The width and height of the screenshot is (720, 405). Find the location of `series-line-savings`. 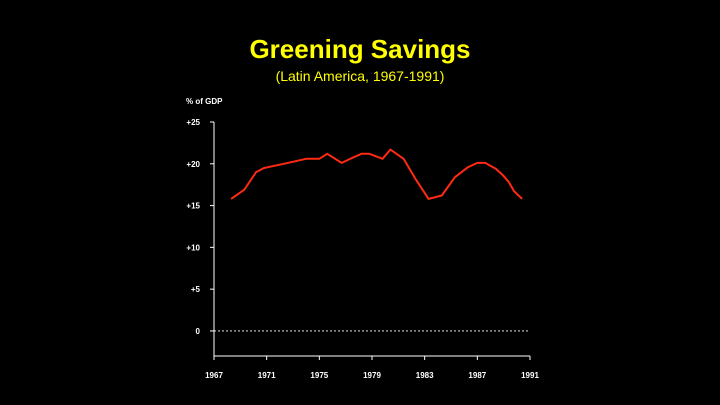

series-line-savings is located at coordinates (376, 174).